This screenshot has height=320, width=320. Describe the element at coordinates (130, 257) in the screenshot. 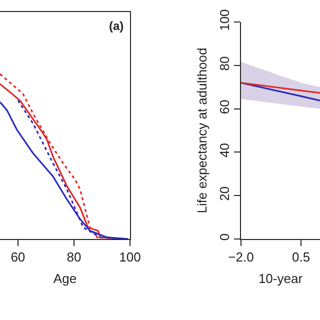

I see `x-tick-label: 100` at that location.